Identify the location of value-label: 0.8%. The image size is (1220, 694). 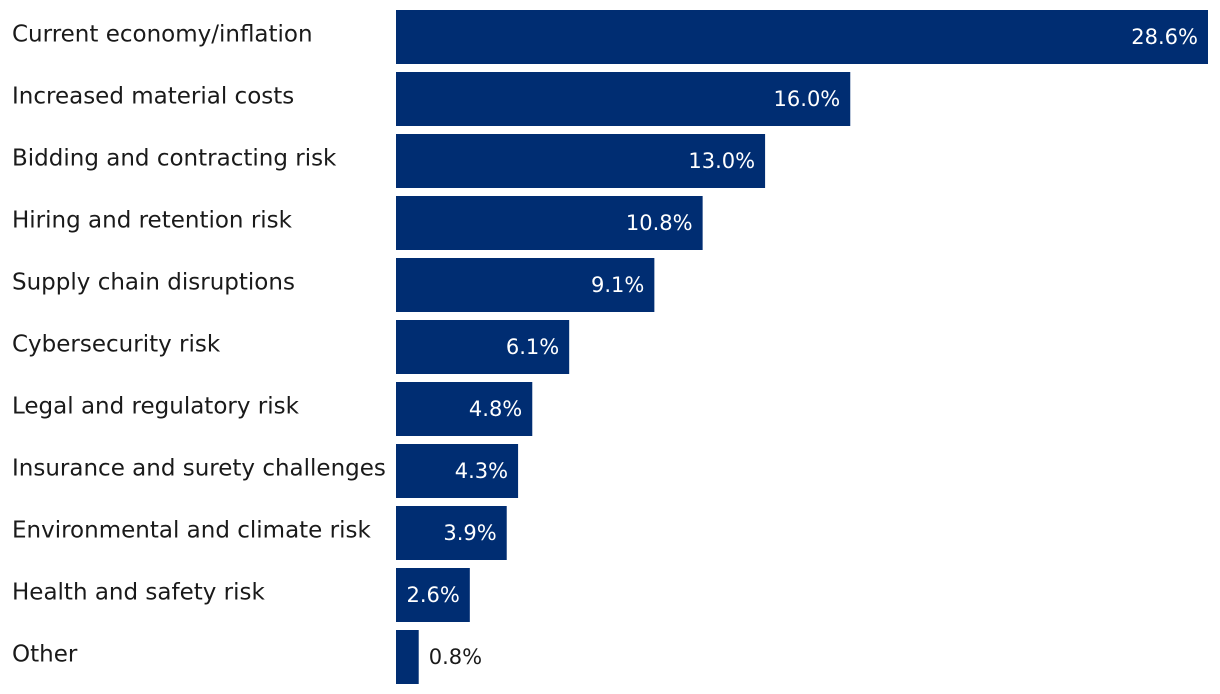
(455, 657).